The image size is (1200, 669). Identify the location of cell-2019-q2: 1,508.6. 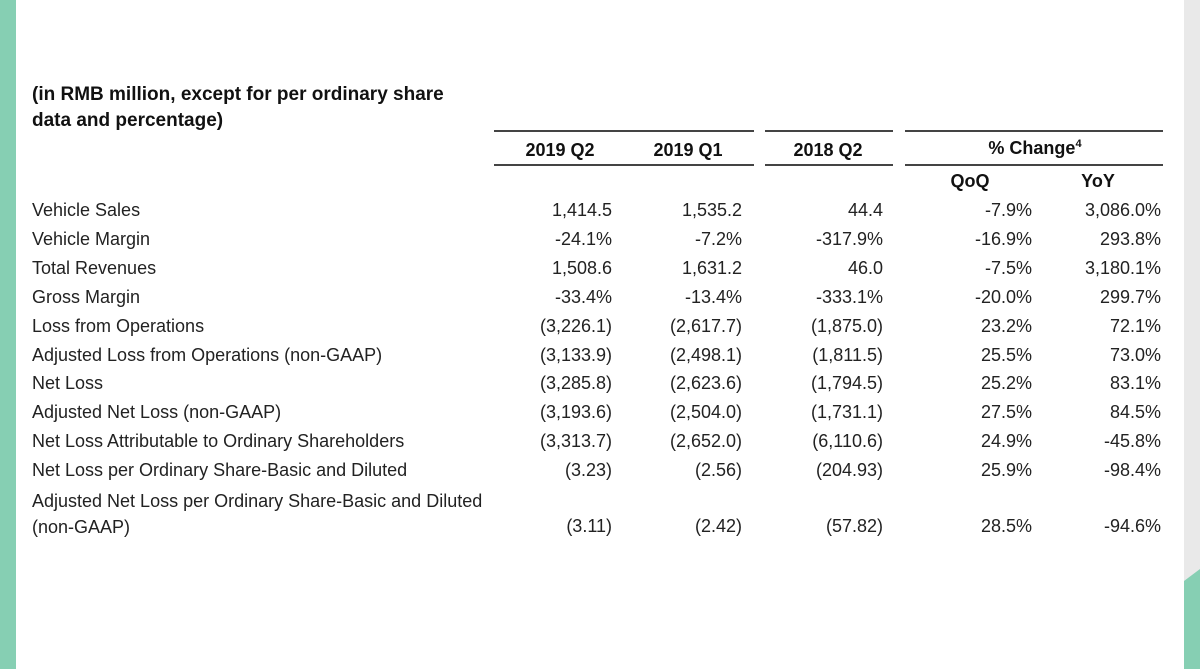
(581, 268).